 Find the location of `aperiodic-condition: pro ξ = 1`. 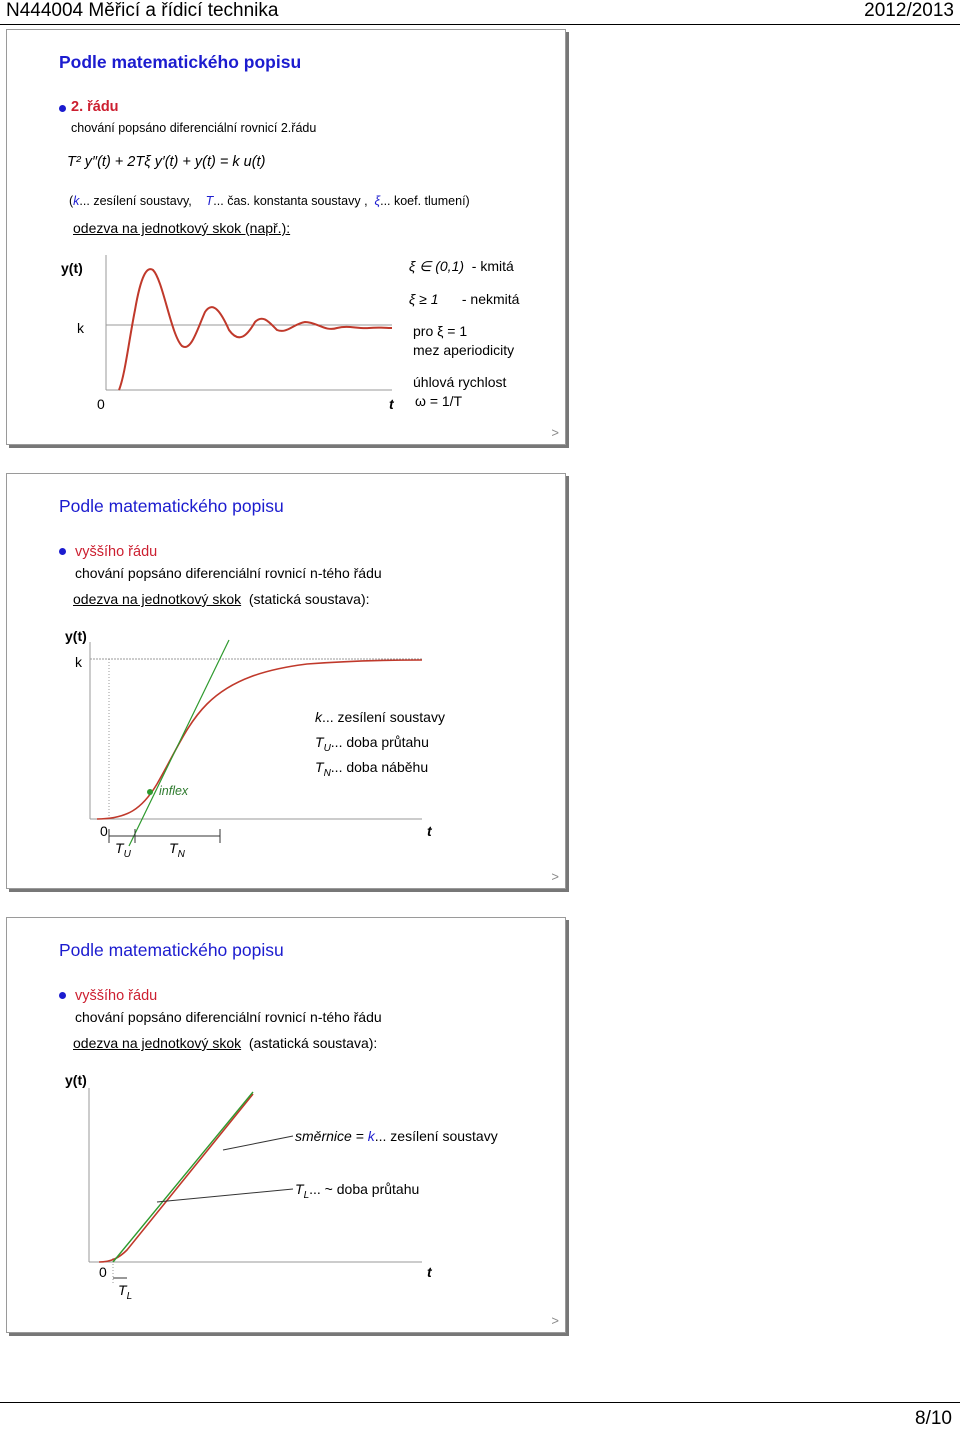

aperiodic-condition: pro ξ = 1 is located at coordinates (440, 331).